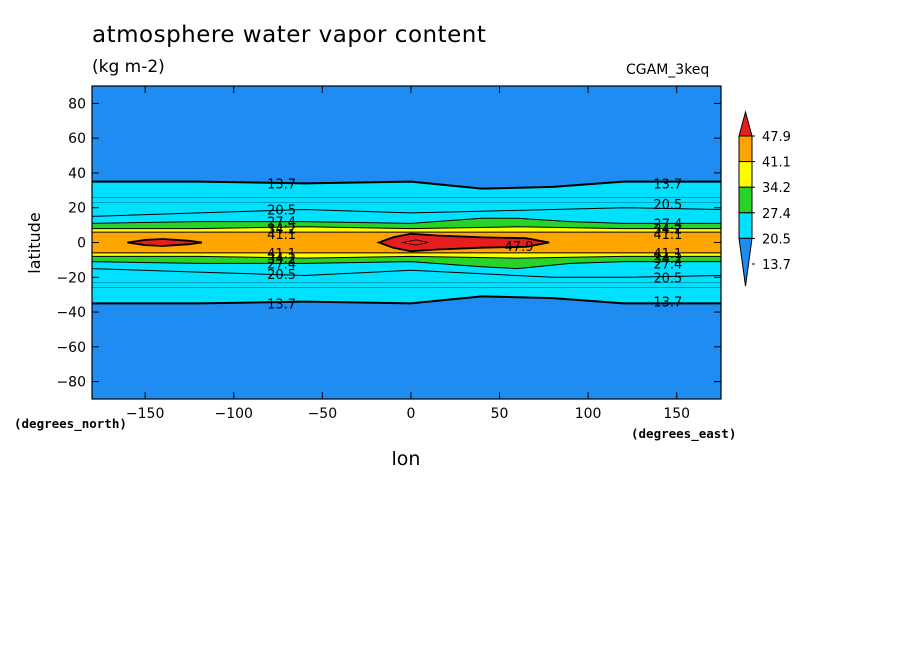 The width and height of the screenshot is (904, 654). I want to click on y-tick-label: −60, so click(71, 348).